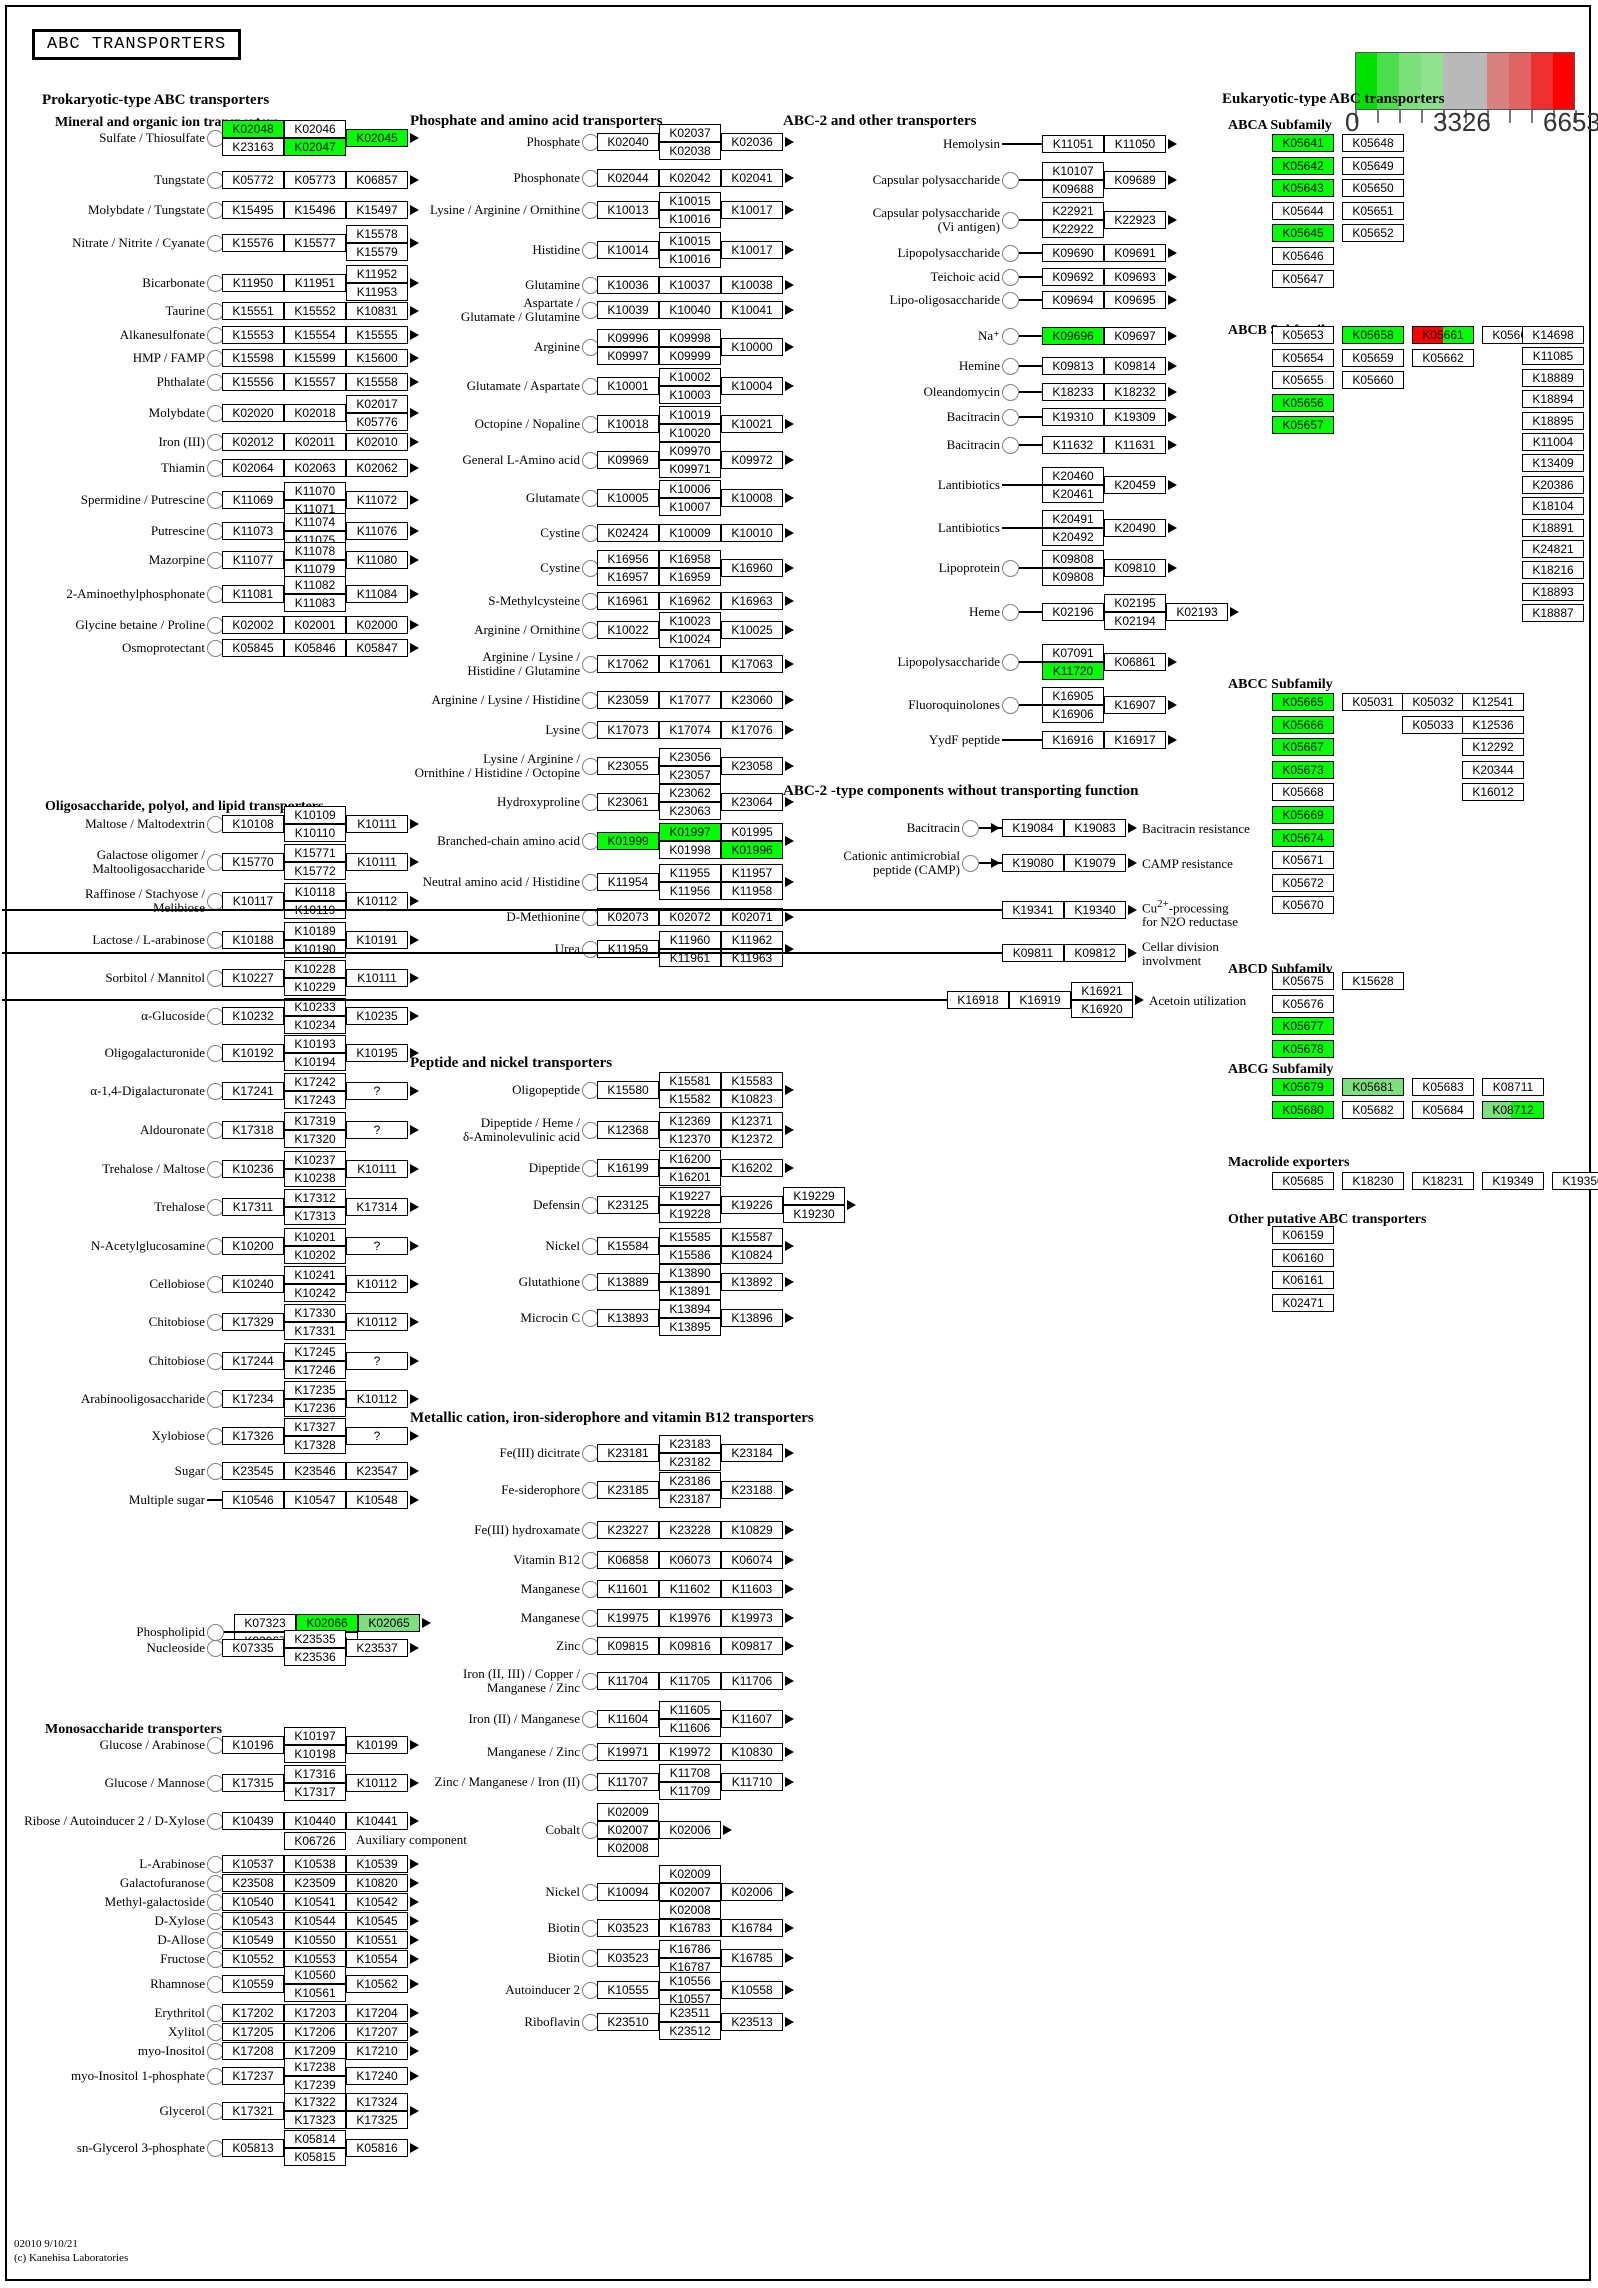 The image size is (1598, 2288). Describe the element at coordinates (377, 382) in the screenshot. I see `k-number-box: K15558` at that location.